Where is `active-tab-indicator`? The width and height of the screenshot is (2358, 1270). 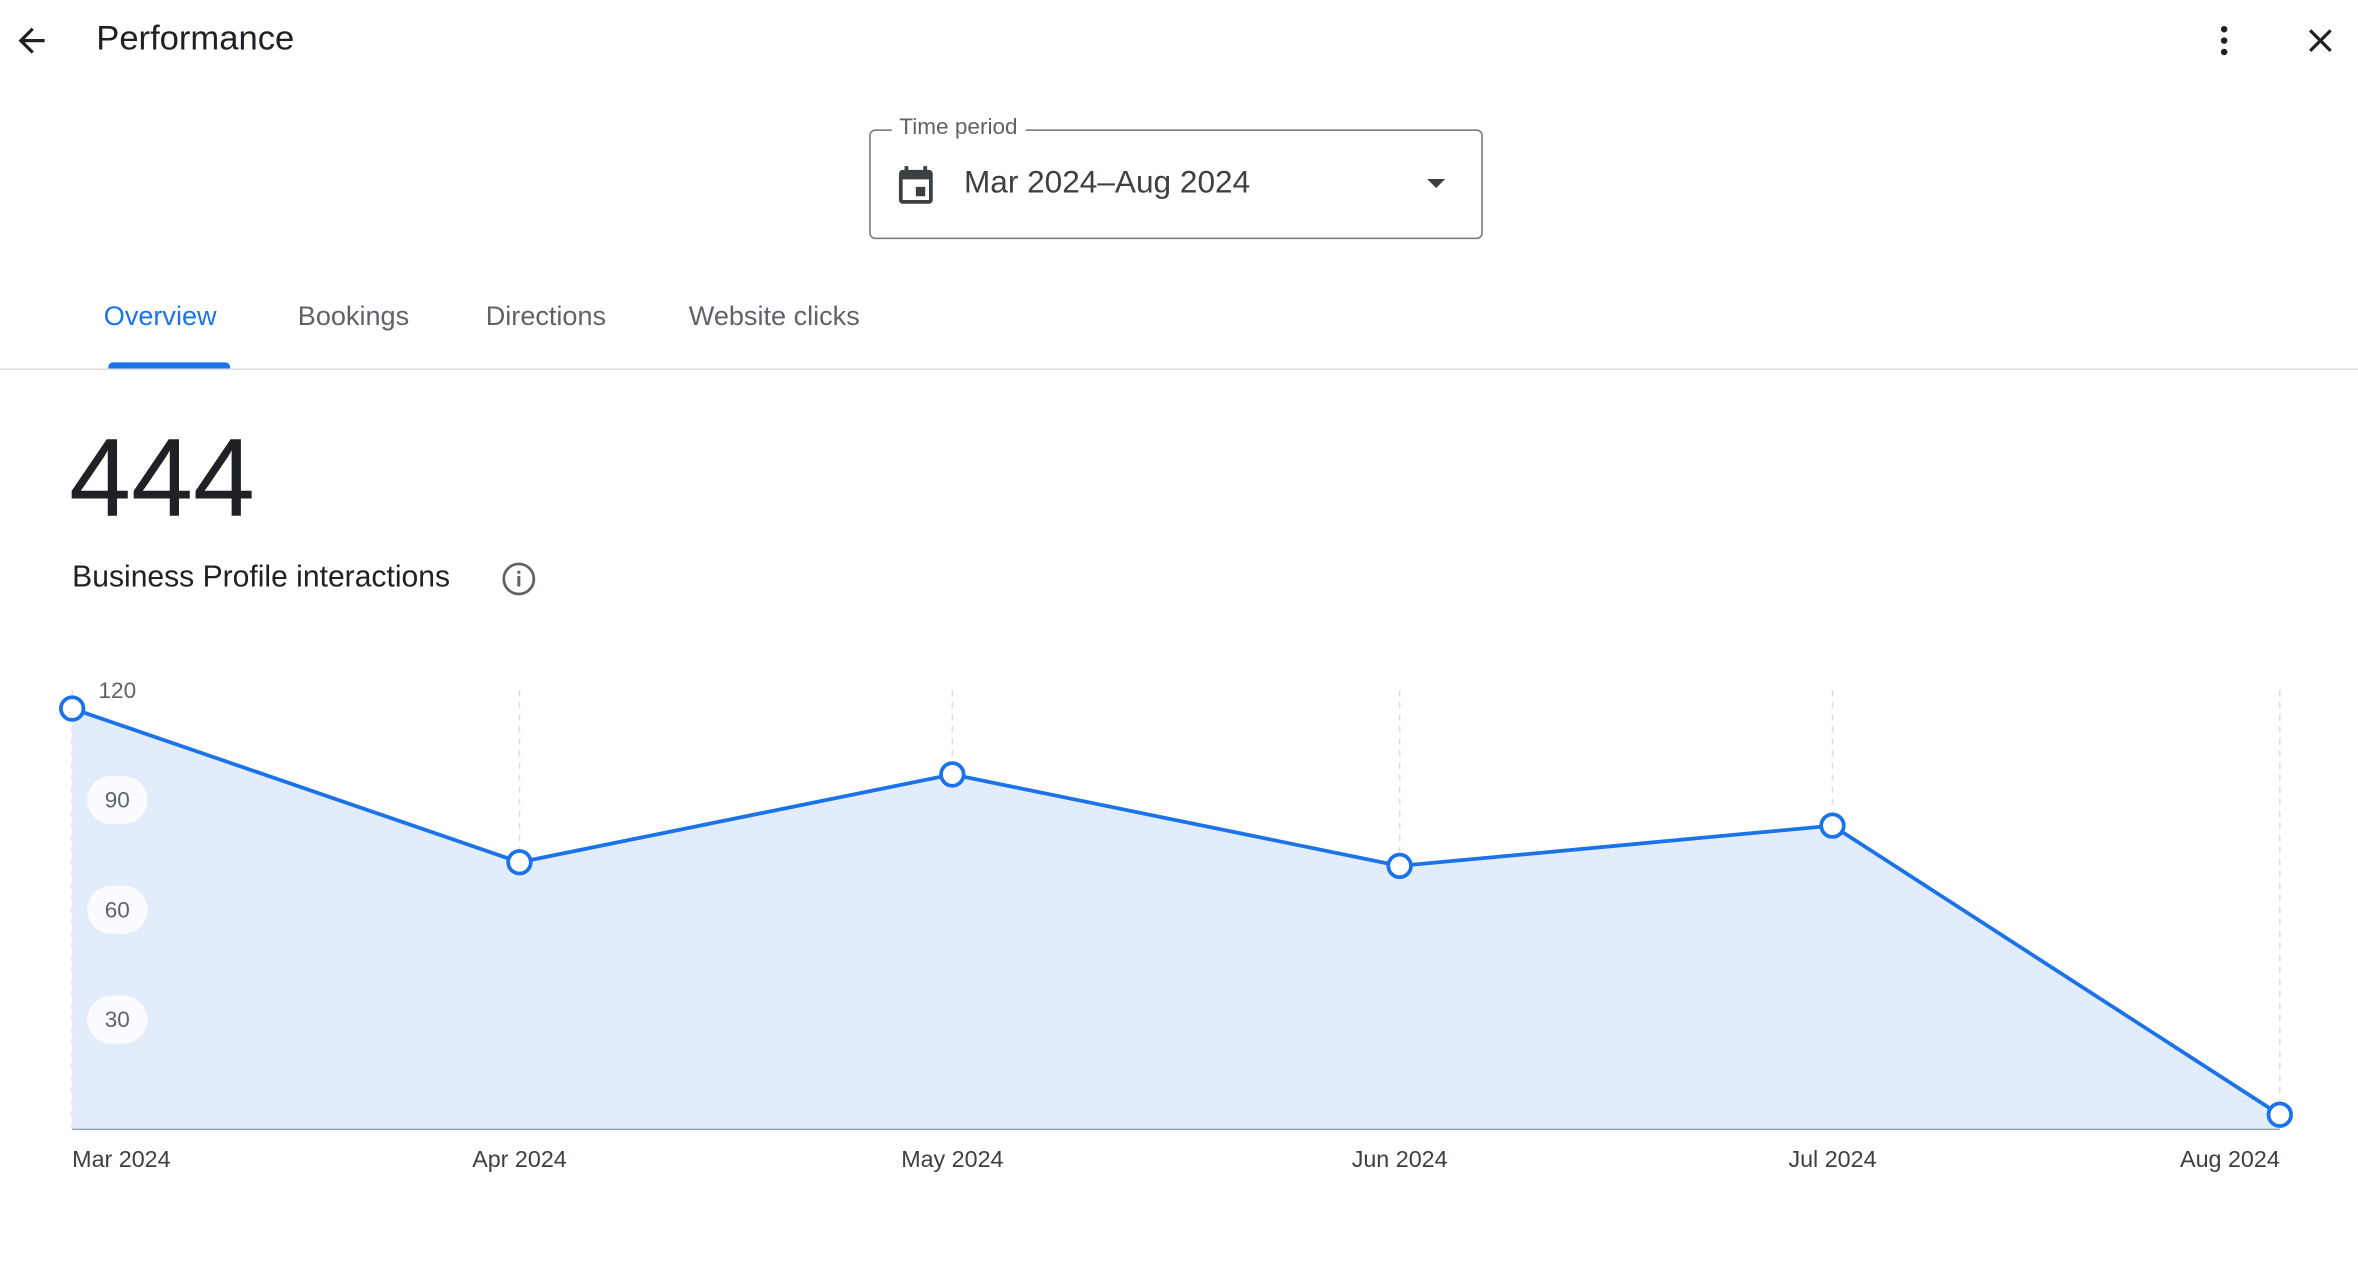
active-tab-indicator is located at coordinates (169, 365).